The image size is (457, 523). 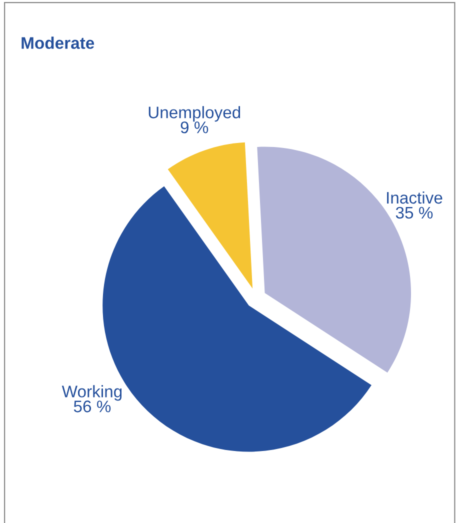 What do you see at coordinates (414, 197) in the screenshot?
I see `slice-label: Inactive` at bounding box center [414, 197].